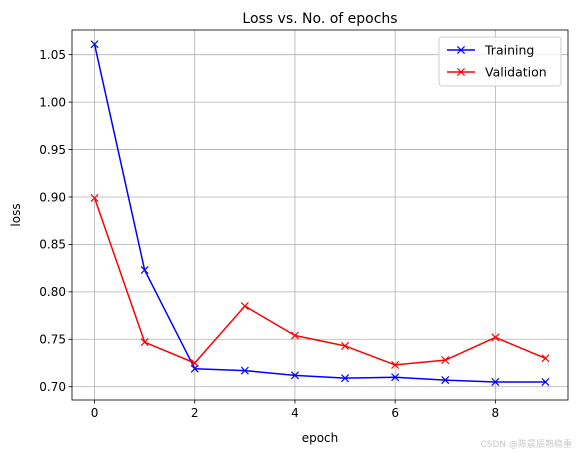  I want to click on chart-title: Loss vs. No. of epochs, so click(319, 19).